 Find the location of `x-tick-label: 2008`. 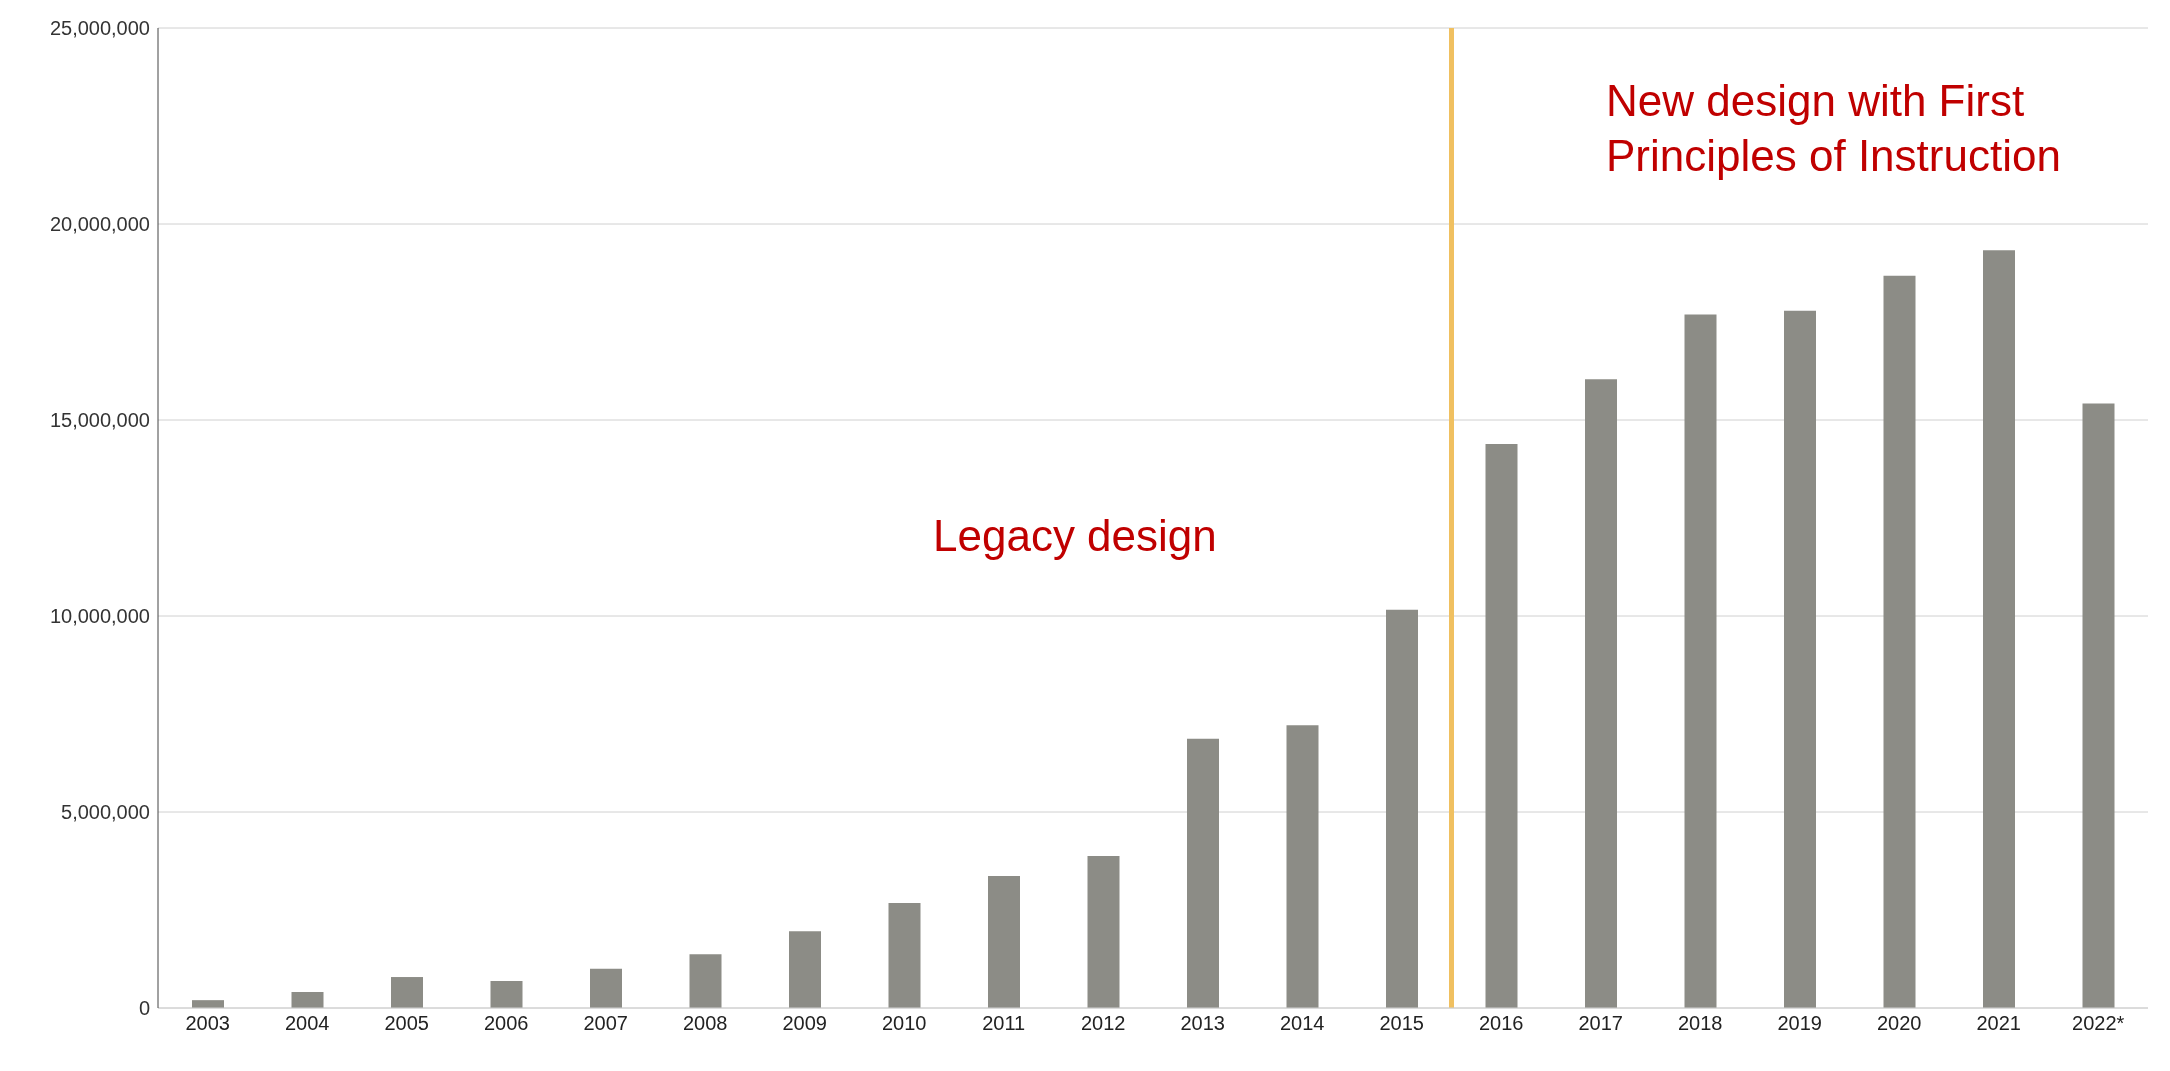

x-tick-label: 2008 is located at coordinates (705, 1023).